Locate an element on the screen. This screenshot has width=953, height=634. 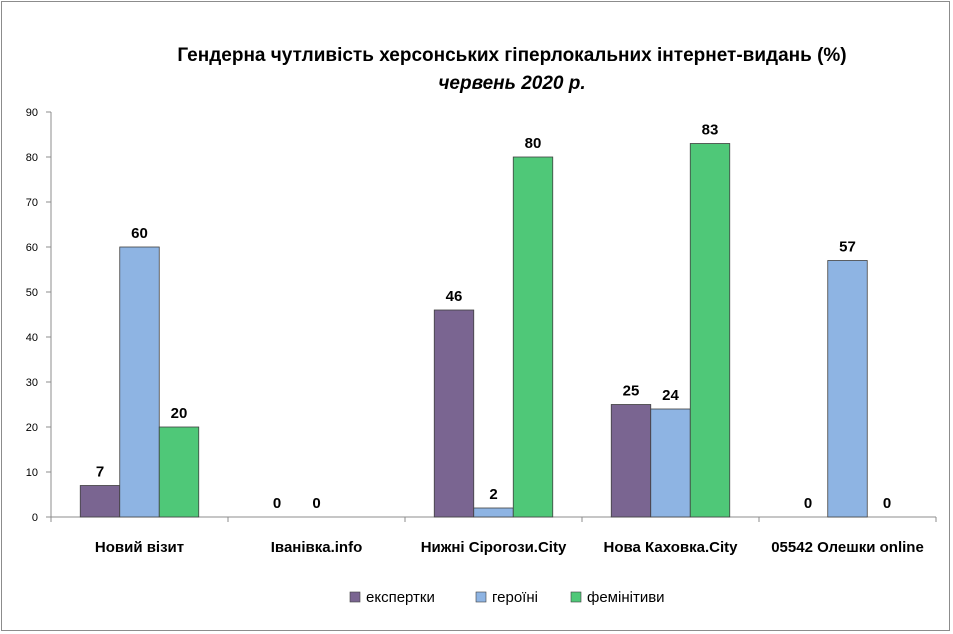
data-label: 2 is located at coordinates (493, 494).